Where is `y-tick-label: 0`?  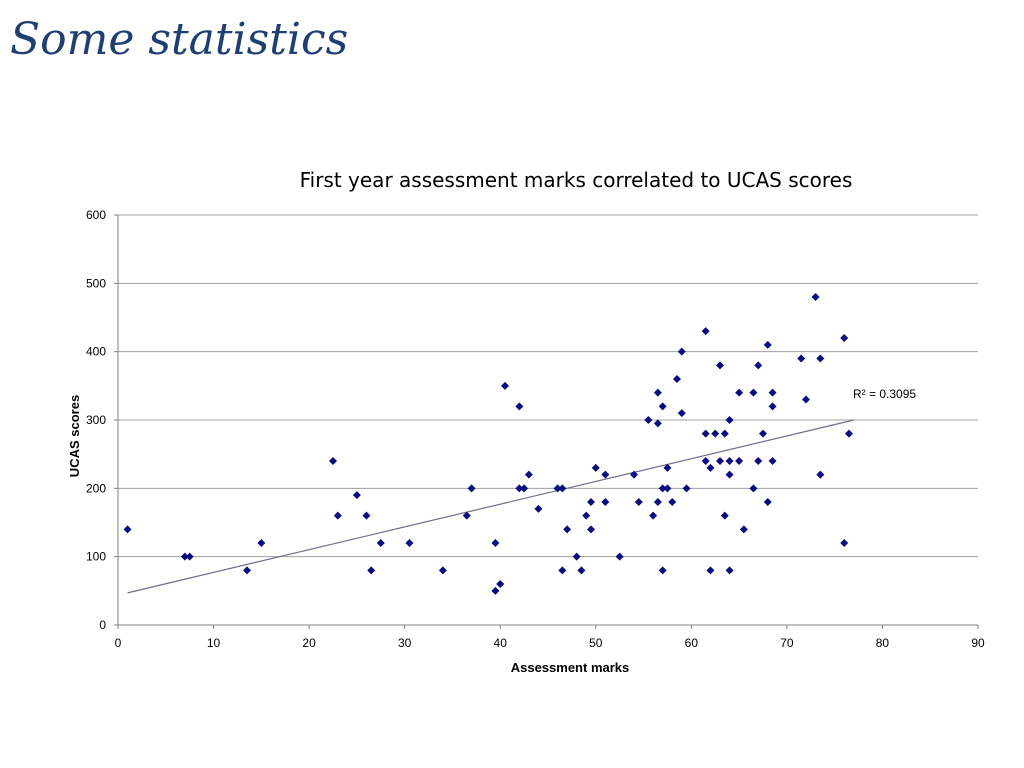
y-tick-label: 0 is located at coordinates (102, 625).